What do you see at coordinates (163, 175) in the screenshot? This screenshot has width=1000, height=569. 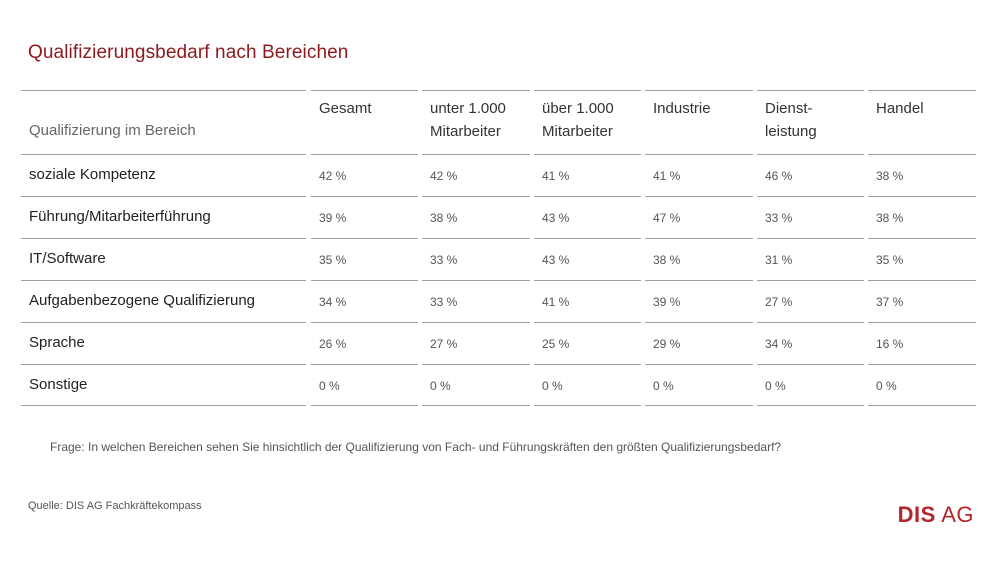 I see `row-label: soziale Kompetenz` at bounding box center [163, 175].